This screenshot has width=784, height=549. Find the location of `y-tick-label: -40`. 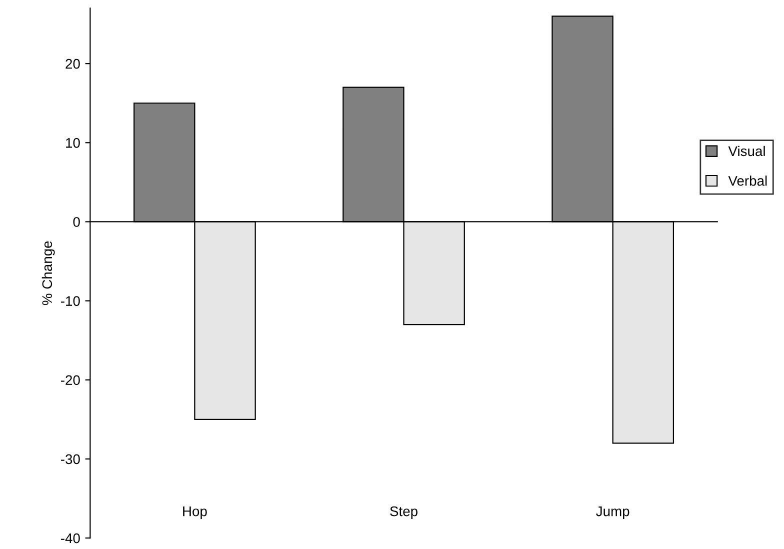

y-tick-label: -40 is located at coordinates (70, 538).